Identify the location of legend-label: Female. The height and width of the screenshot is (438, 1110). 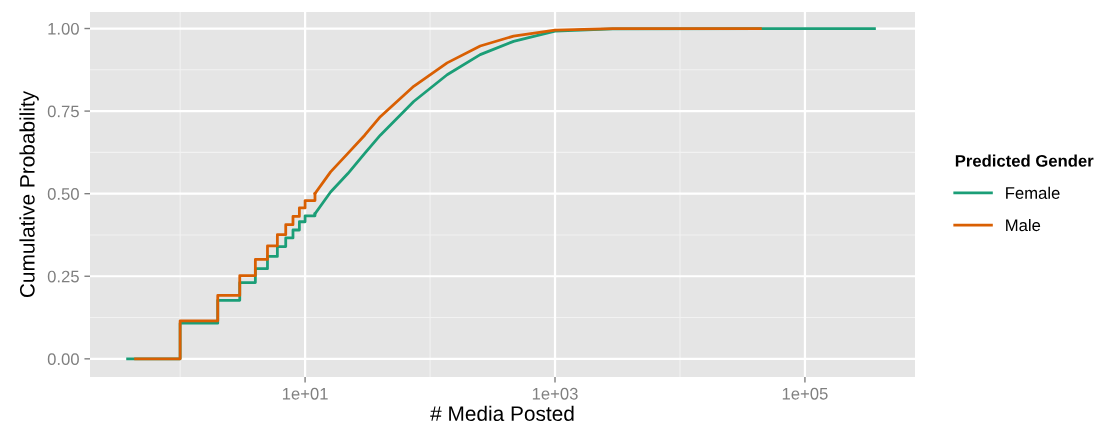
(1033, 192).